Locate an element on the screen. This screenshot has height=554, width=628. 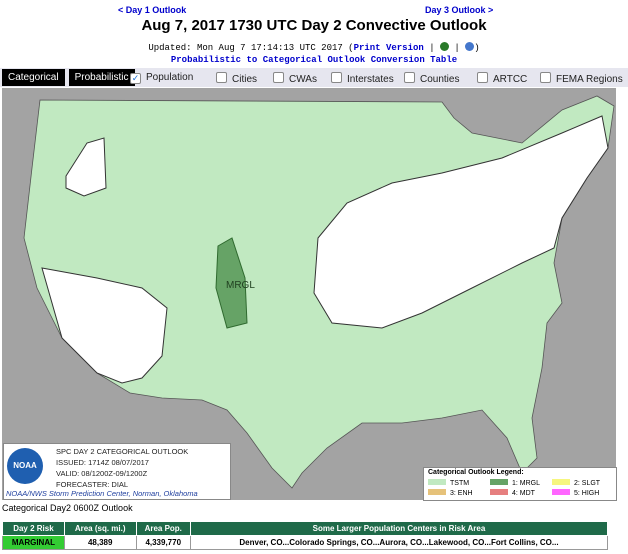
noaa-logo: NOAA is located at coordinates (25, 466).